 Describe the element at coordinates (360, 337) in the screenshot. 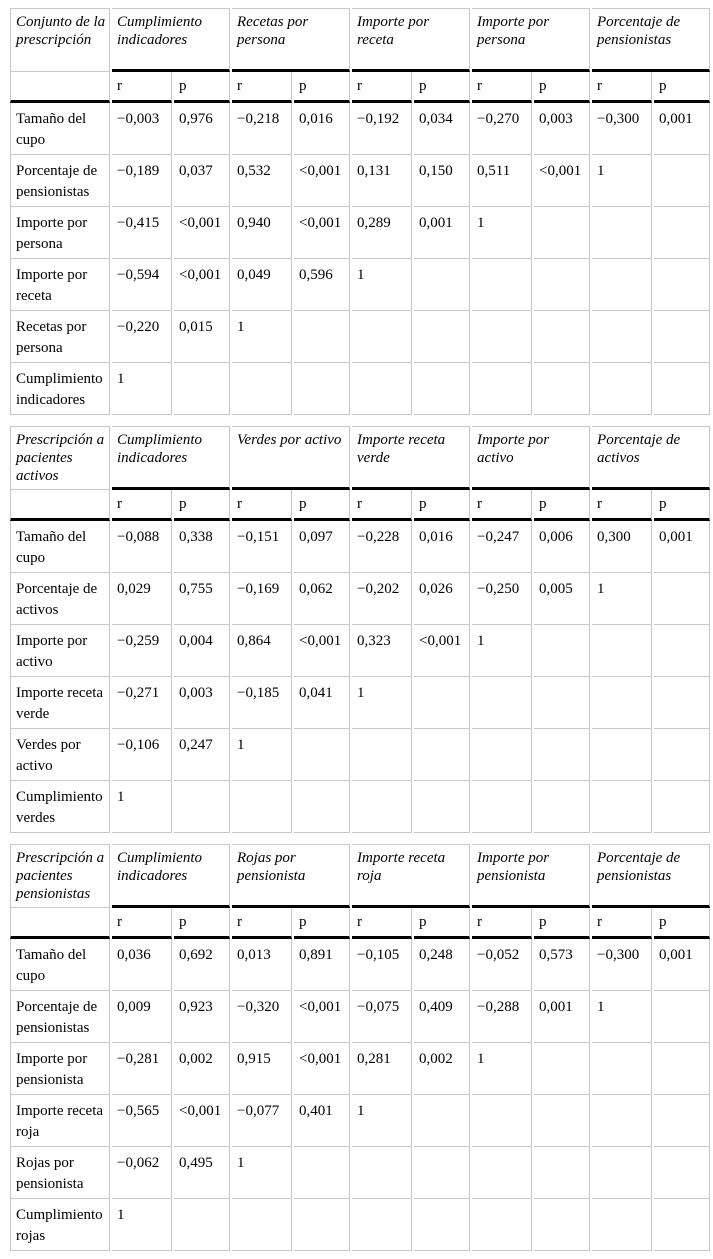

I see `table-row: Recetas por persona −0,220 0,015 1` at that location.